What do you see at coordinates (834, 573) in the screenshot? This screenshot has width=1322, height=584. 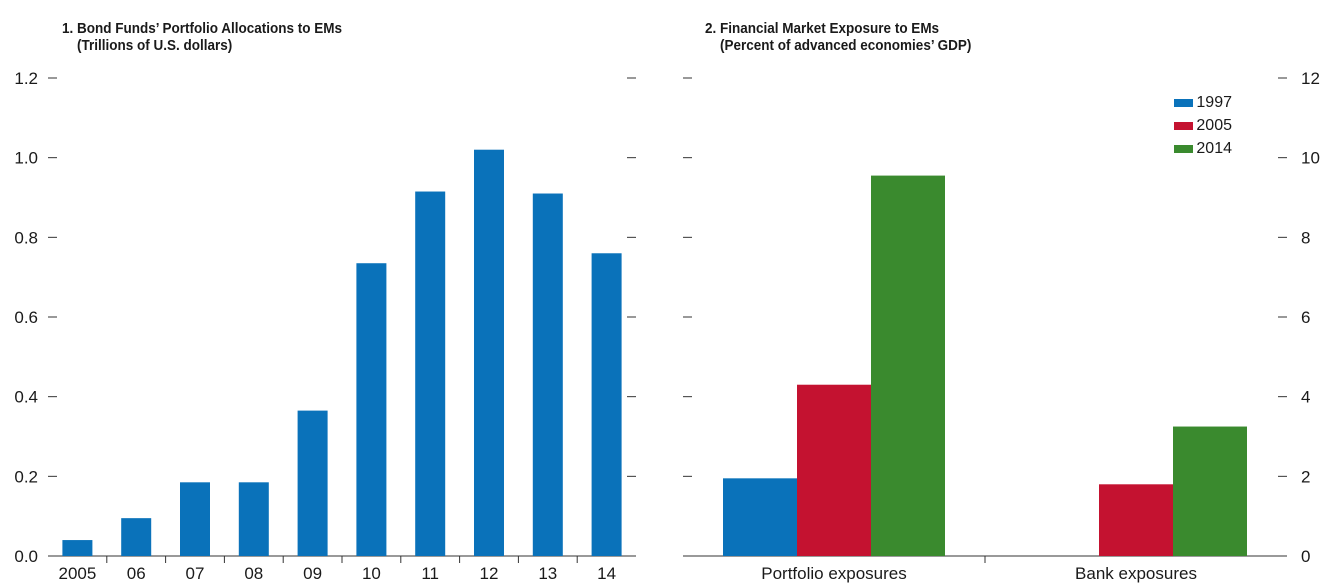 I see `x-tick-label: Portfolio exposures` at bounding box center [834, 573].